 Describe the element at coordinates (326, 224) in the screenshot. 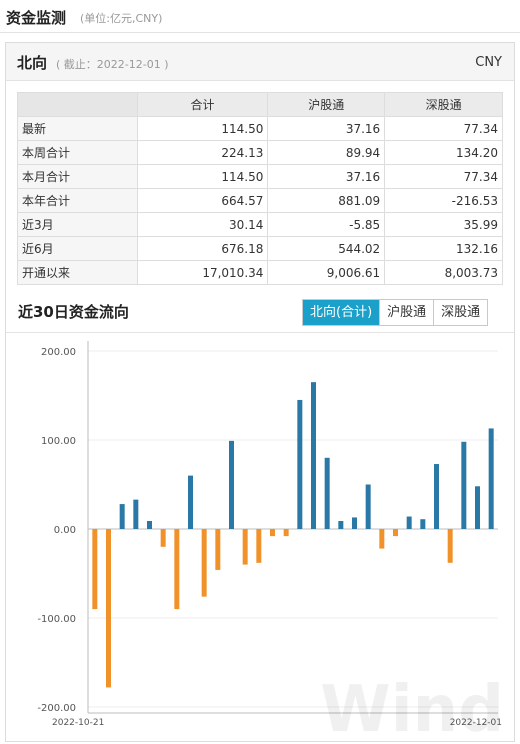

I see `table-cell: -5.85` at that location.